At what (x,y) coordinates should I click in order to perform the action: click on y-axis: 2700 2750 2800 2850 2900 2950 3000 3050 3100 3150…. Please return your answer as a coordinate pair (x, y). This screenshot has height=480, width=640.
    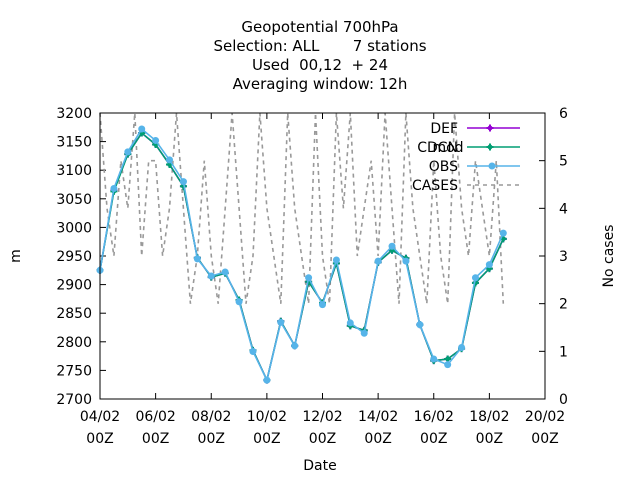
    Looking at the image, I should click on (81, 257).